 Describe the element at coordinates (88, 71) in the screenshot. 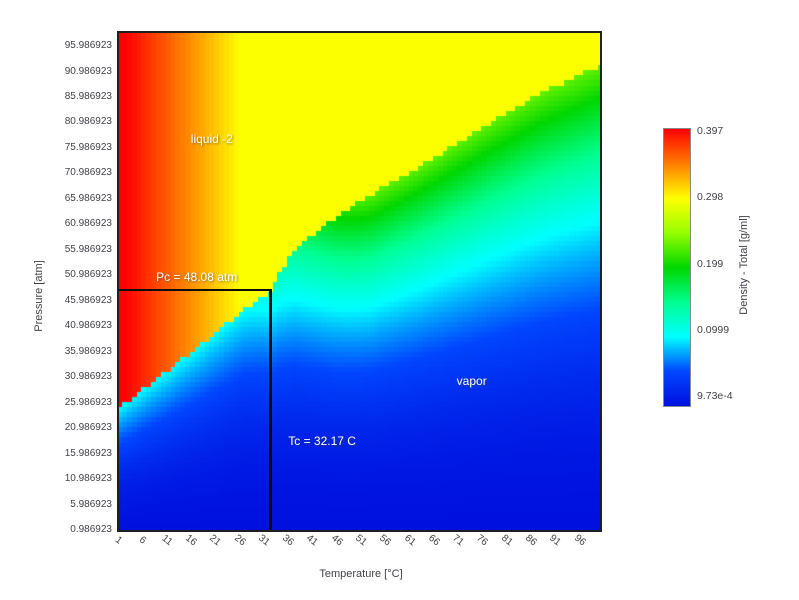

I see `y-tick-label: 90.986923` at that location.